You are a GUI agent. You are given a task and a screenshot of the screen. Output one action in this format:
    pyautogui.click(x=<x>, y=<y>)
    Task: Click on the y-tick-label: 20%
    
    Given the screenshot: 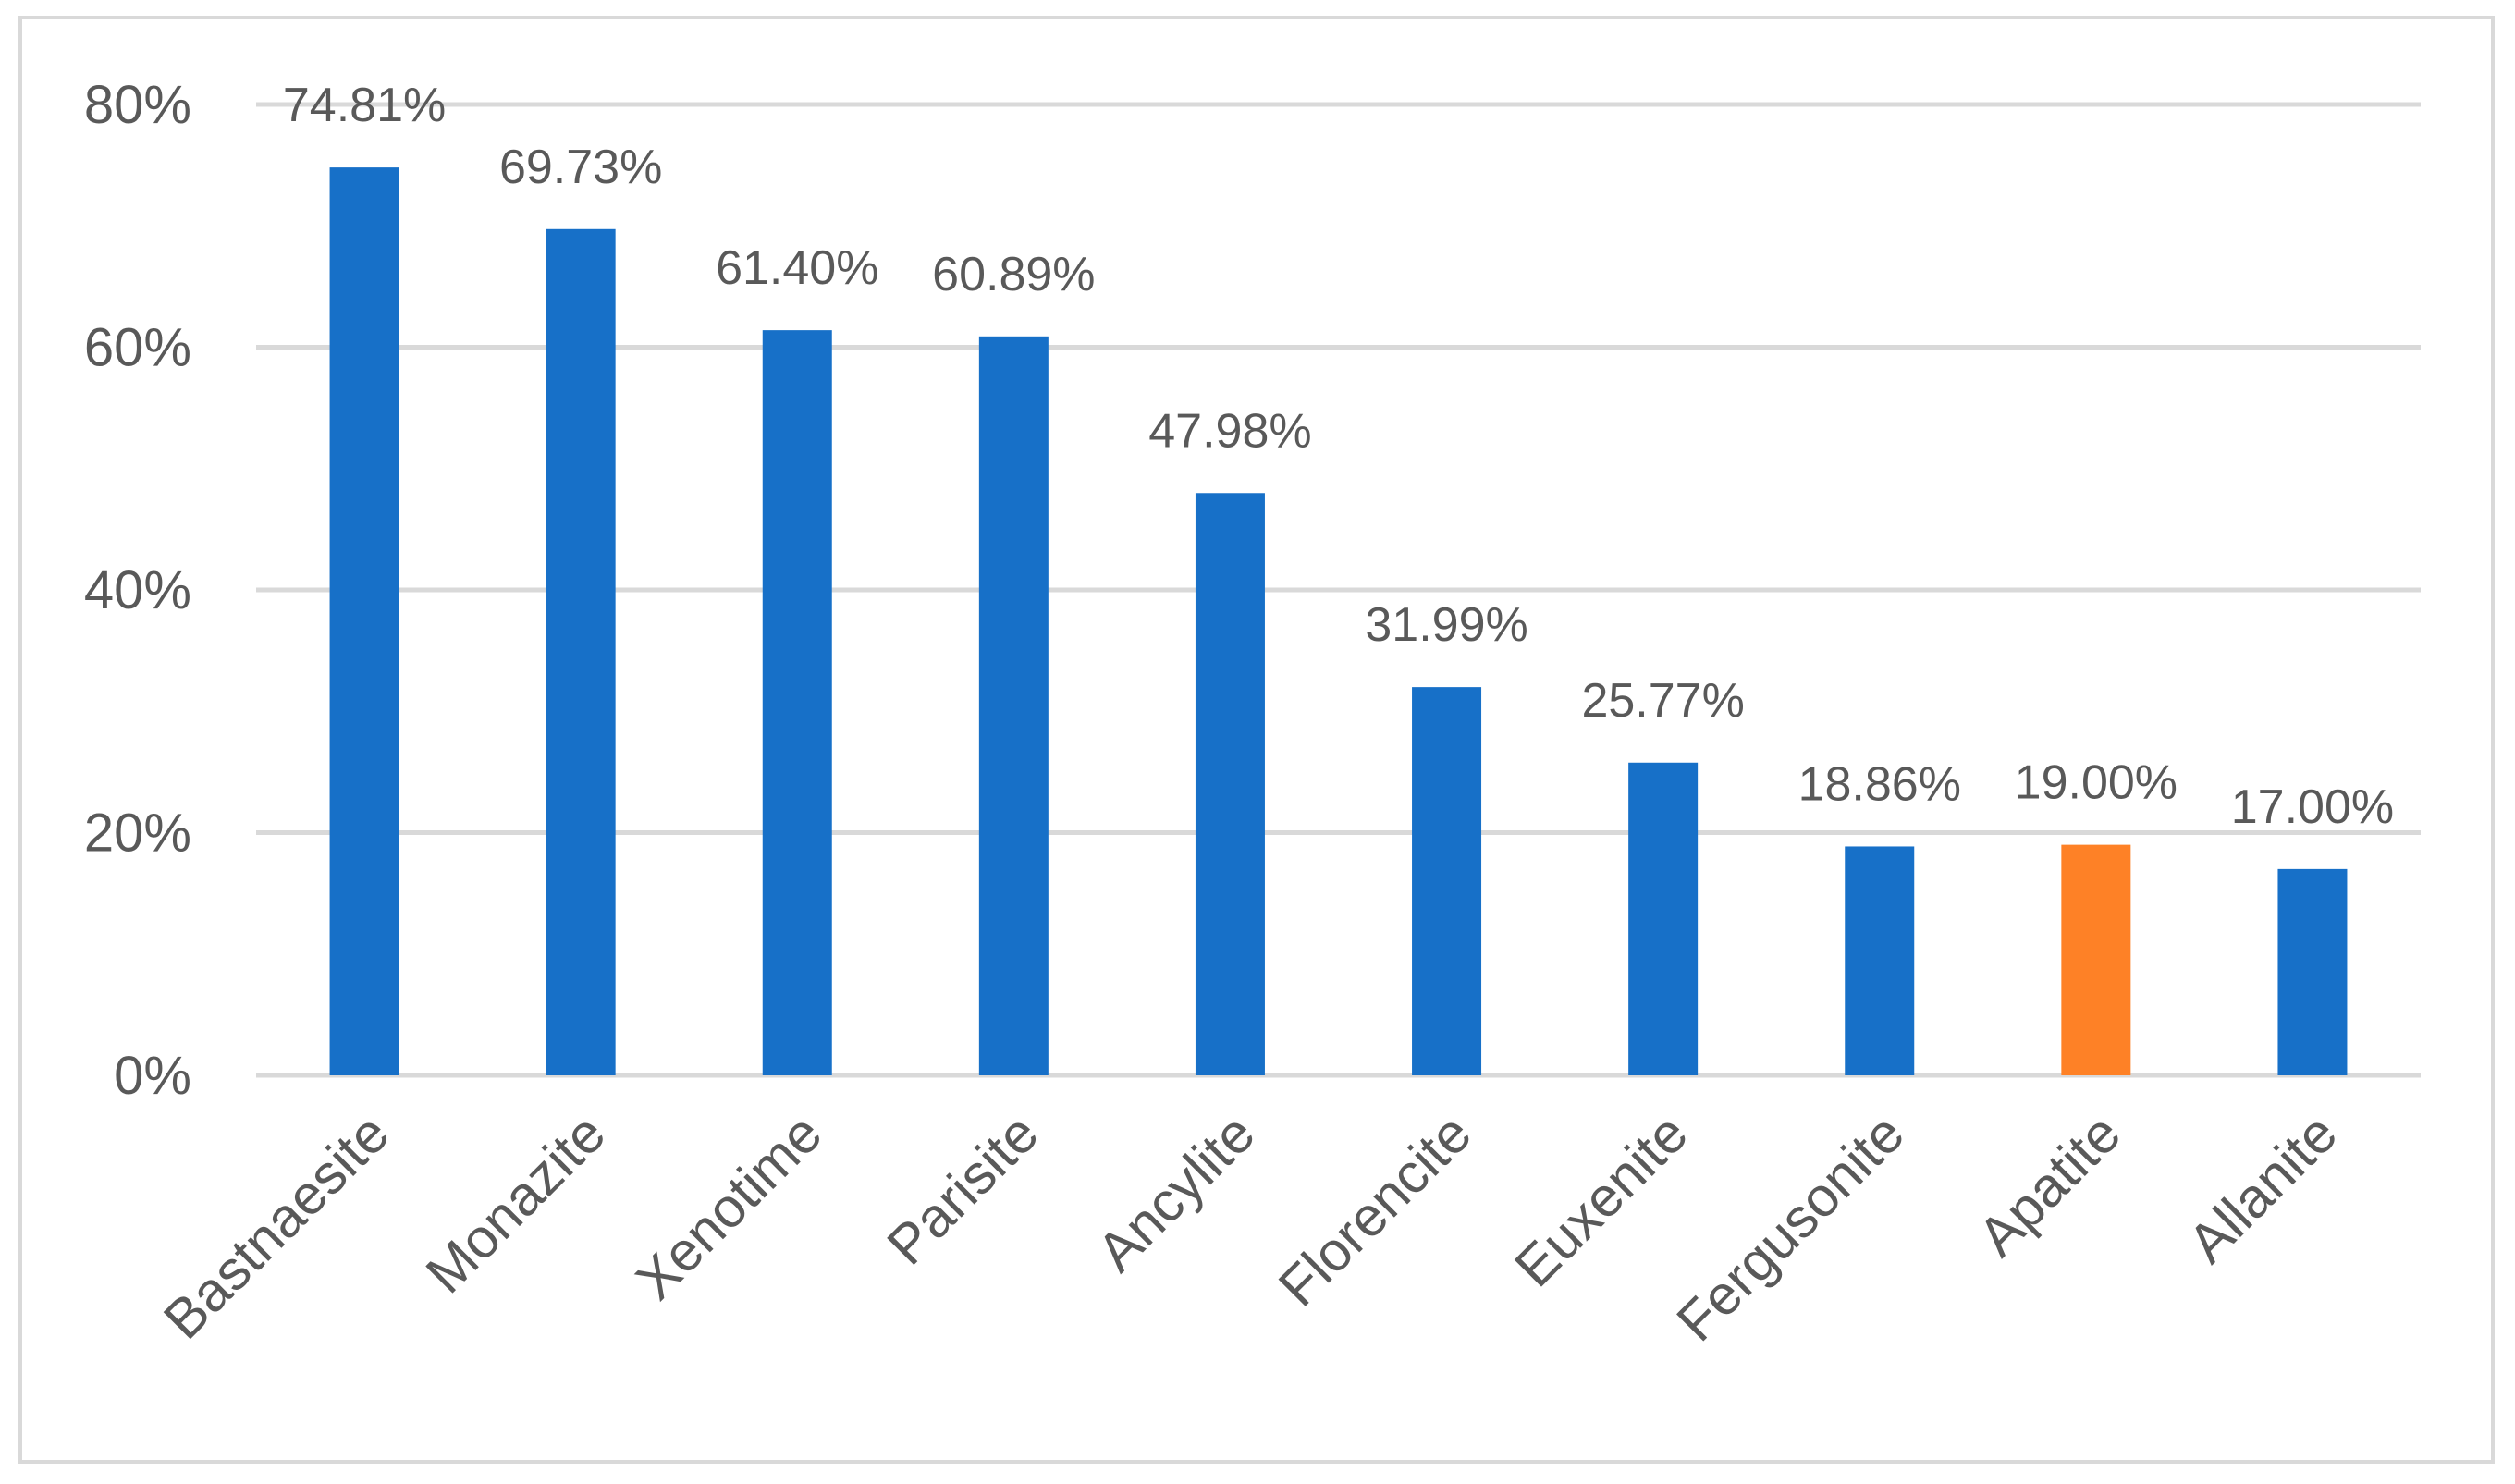 What is the action you would take?
    pyautogui.click(x=137, y=833)
    